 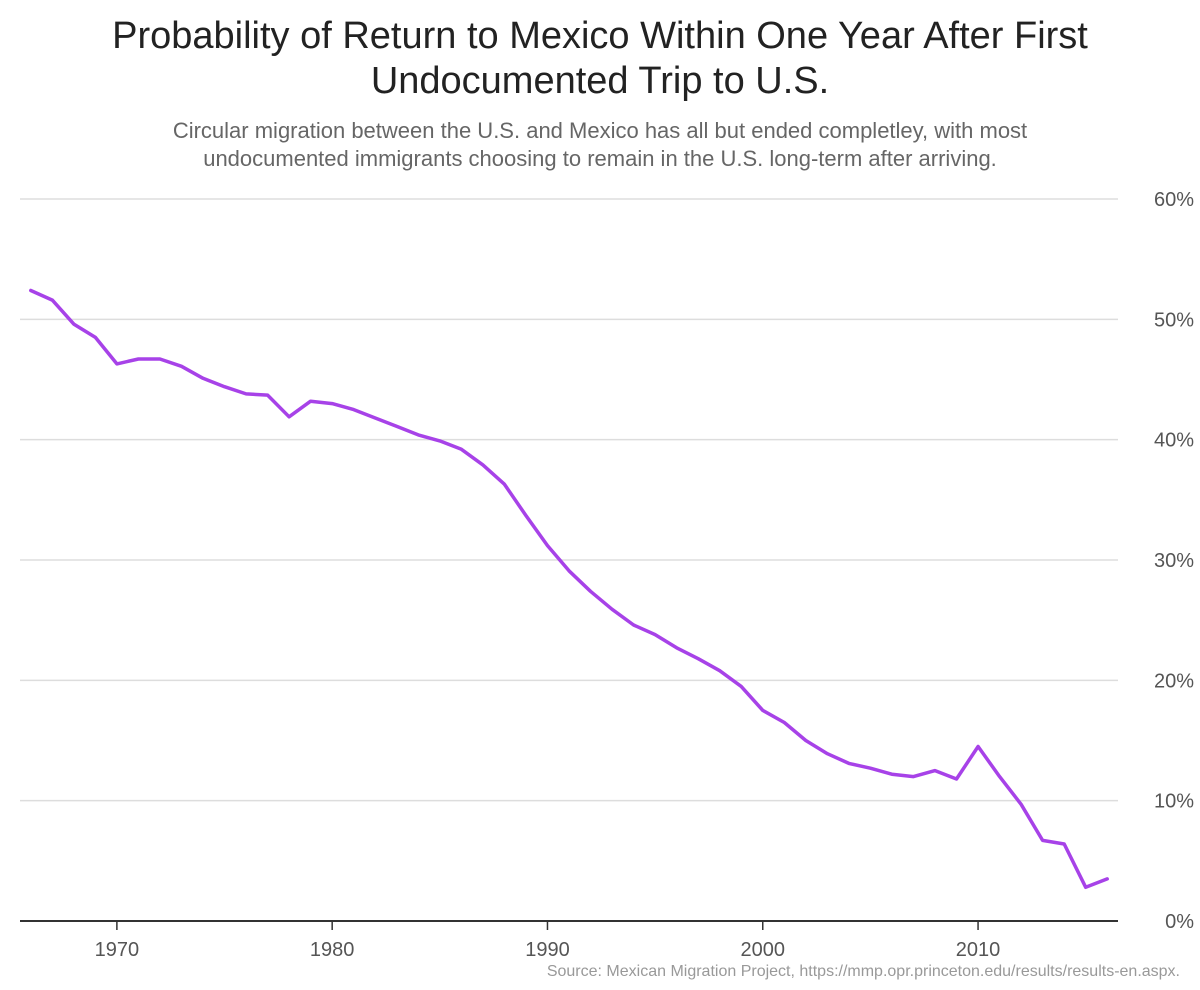 I want to click on y-tick-label: 60%, so click(x=1174, y=200).